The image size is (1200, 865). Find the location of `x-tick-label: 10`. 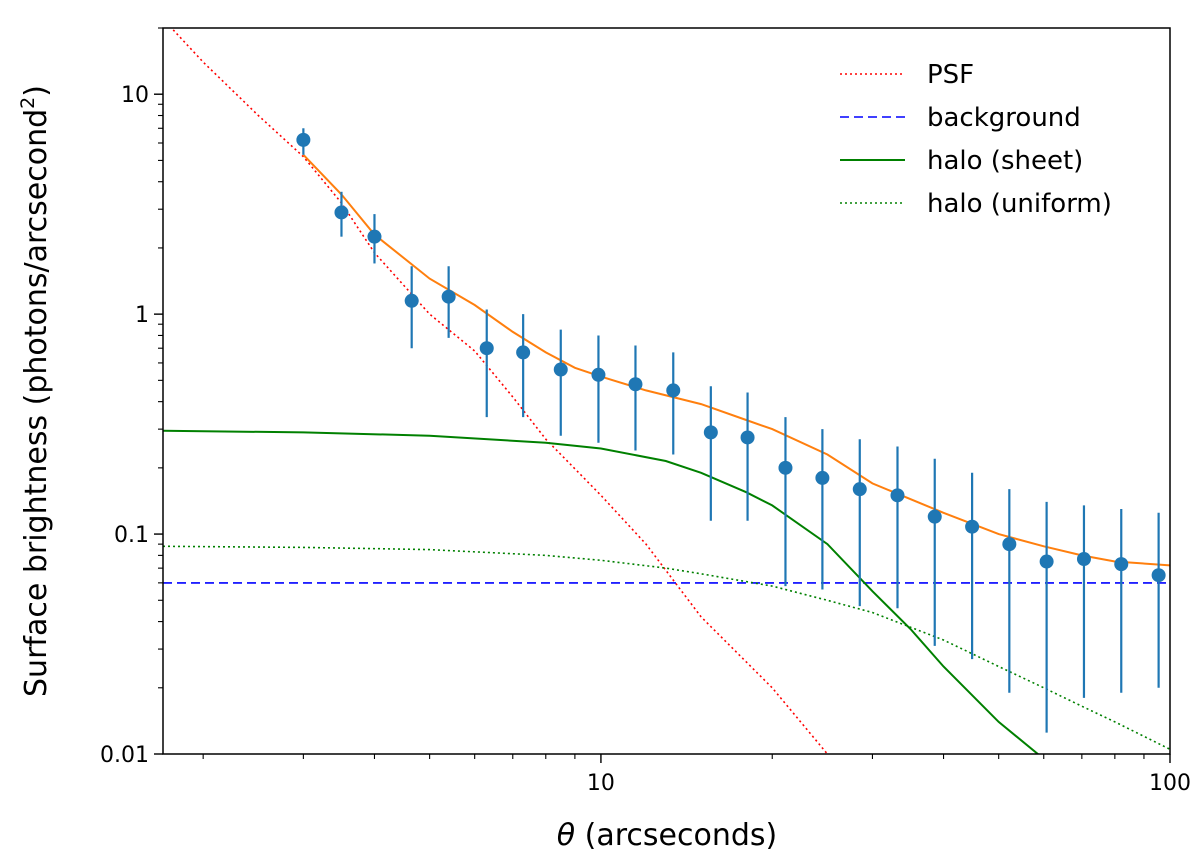

x-tick-label: 10 is located at coordinates (601, 783).